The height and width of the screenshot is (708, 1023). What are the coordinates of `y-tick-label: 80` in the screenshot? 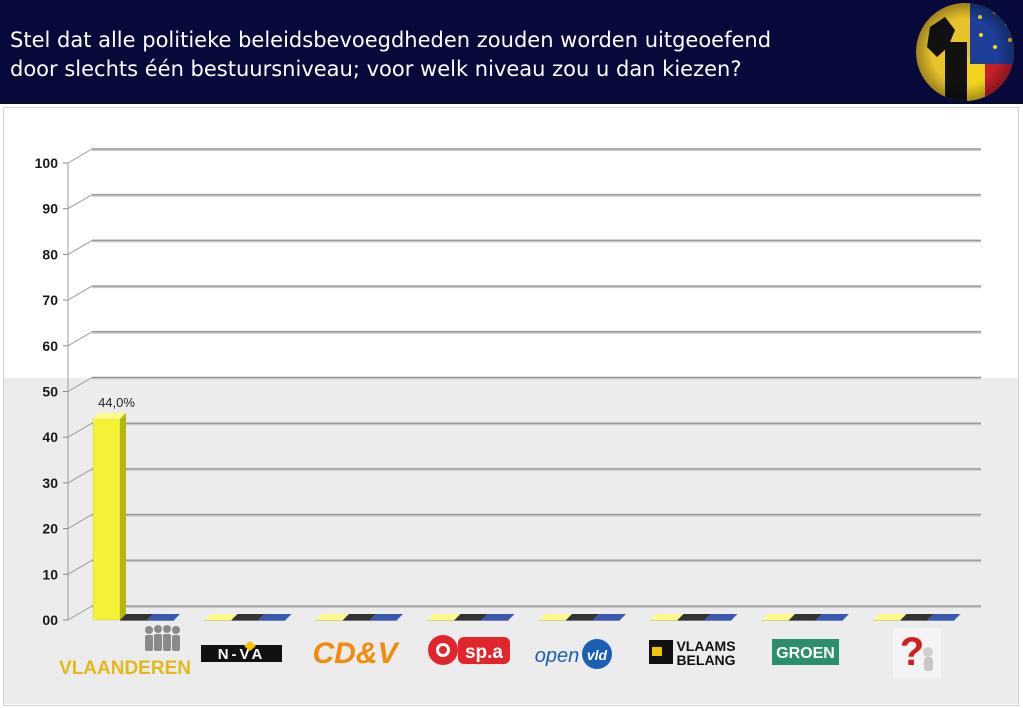 It's located at (50, 254).